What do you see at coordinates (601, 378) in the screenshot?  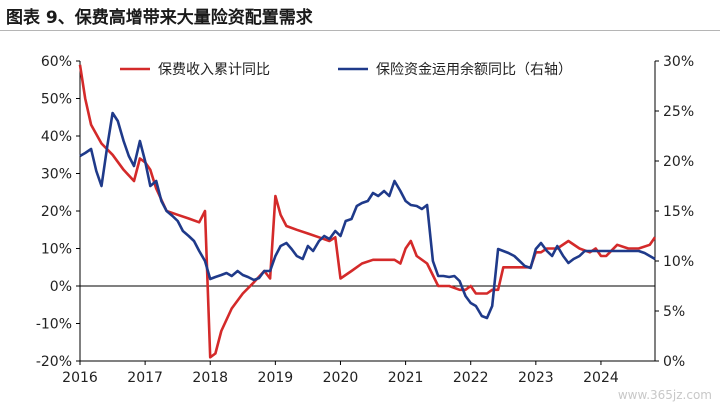 I see `x-tick-label: 2024` at bounding box center [601, 378].